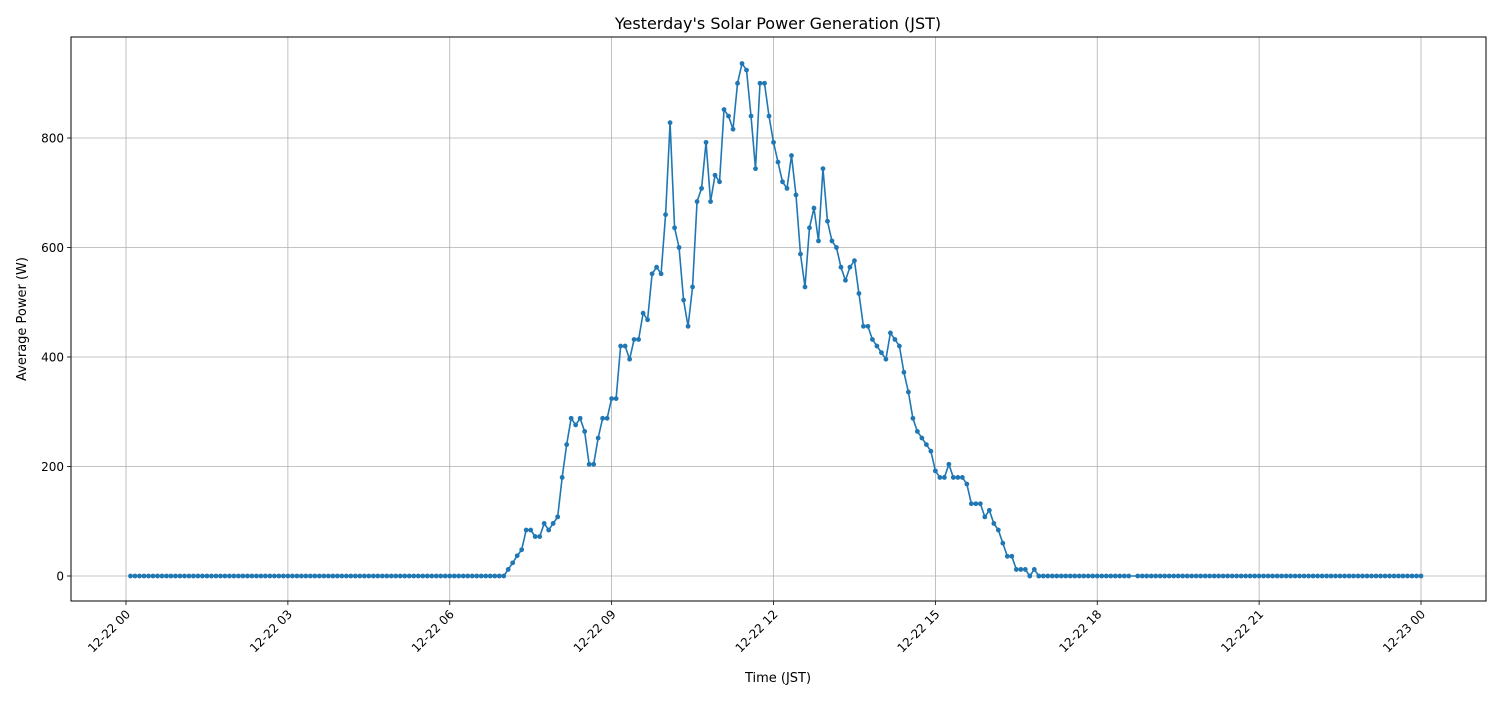 The image size is (1500, 704). What do you see at coordinates (109, 631) in the screenshot?
I see `x-tick-label: 12-22 00` at bounding box center [109, 631].